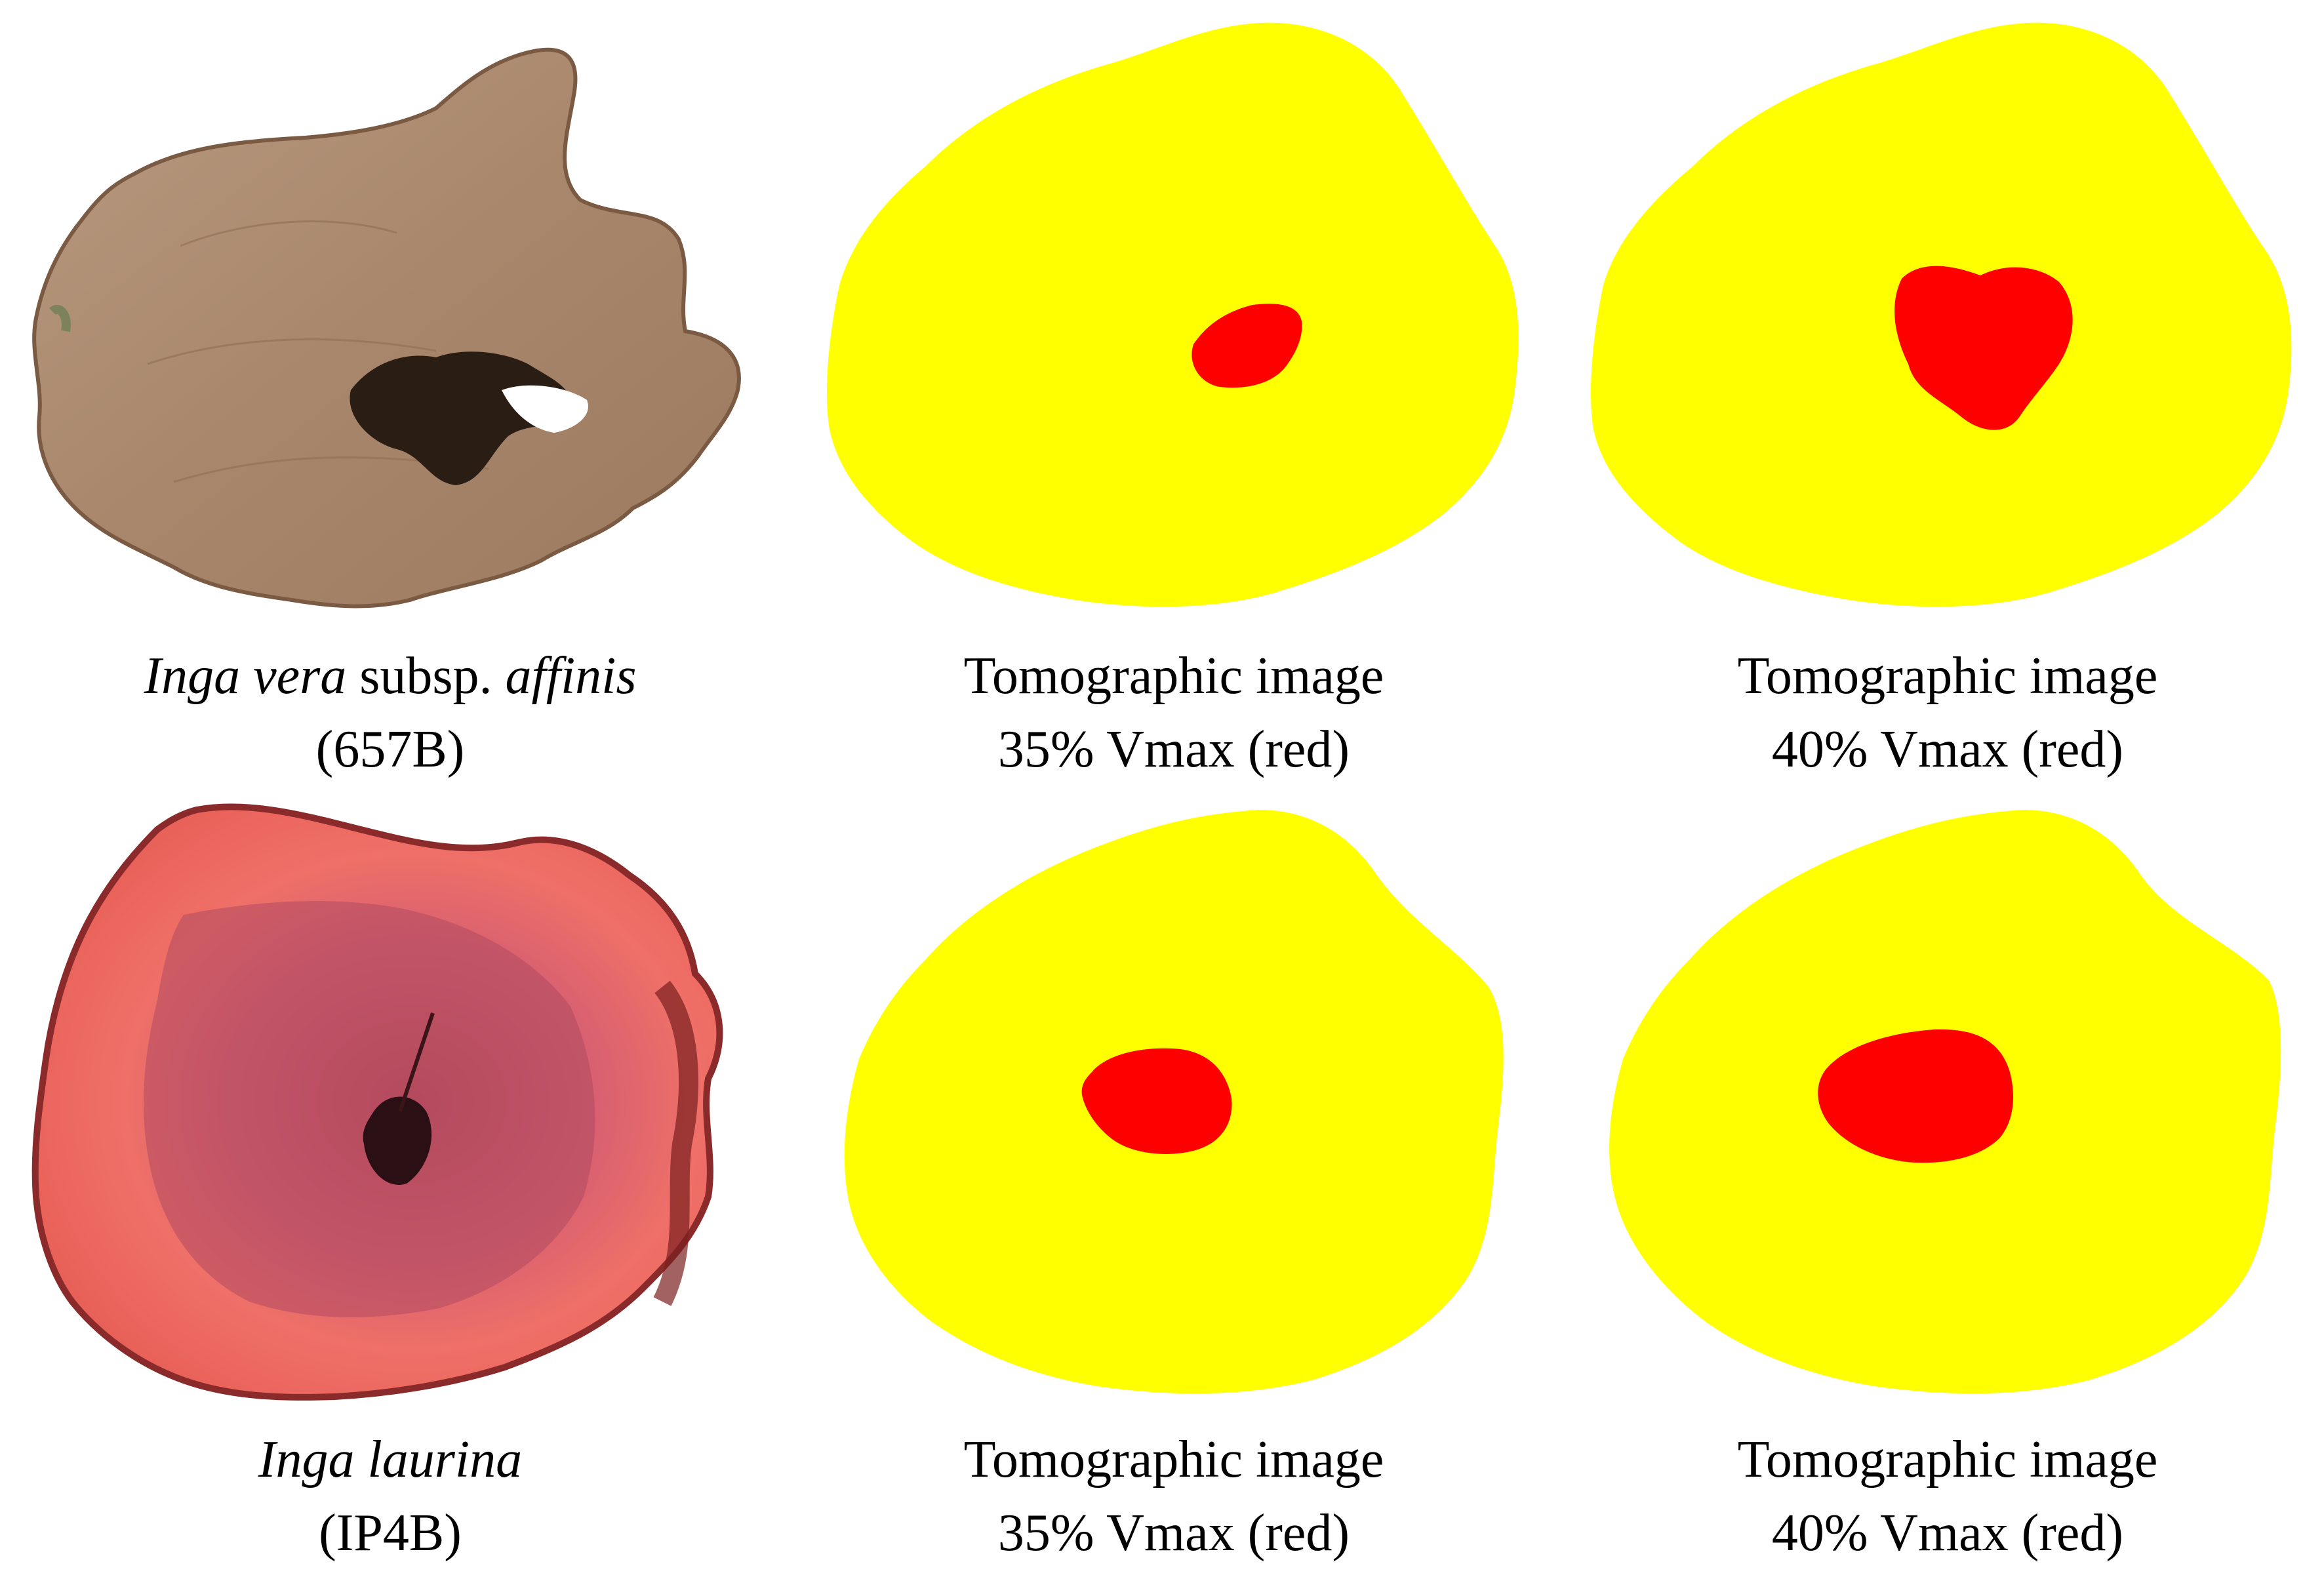 The image size is (2324, 1577). Describe the element at coordinates (390, 1496) in the screenshot. I see `caption-photo-ip4b: Inga laurina (IP4B)` at that location.